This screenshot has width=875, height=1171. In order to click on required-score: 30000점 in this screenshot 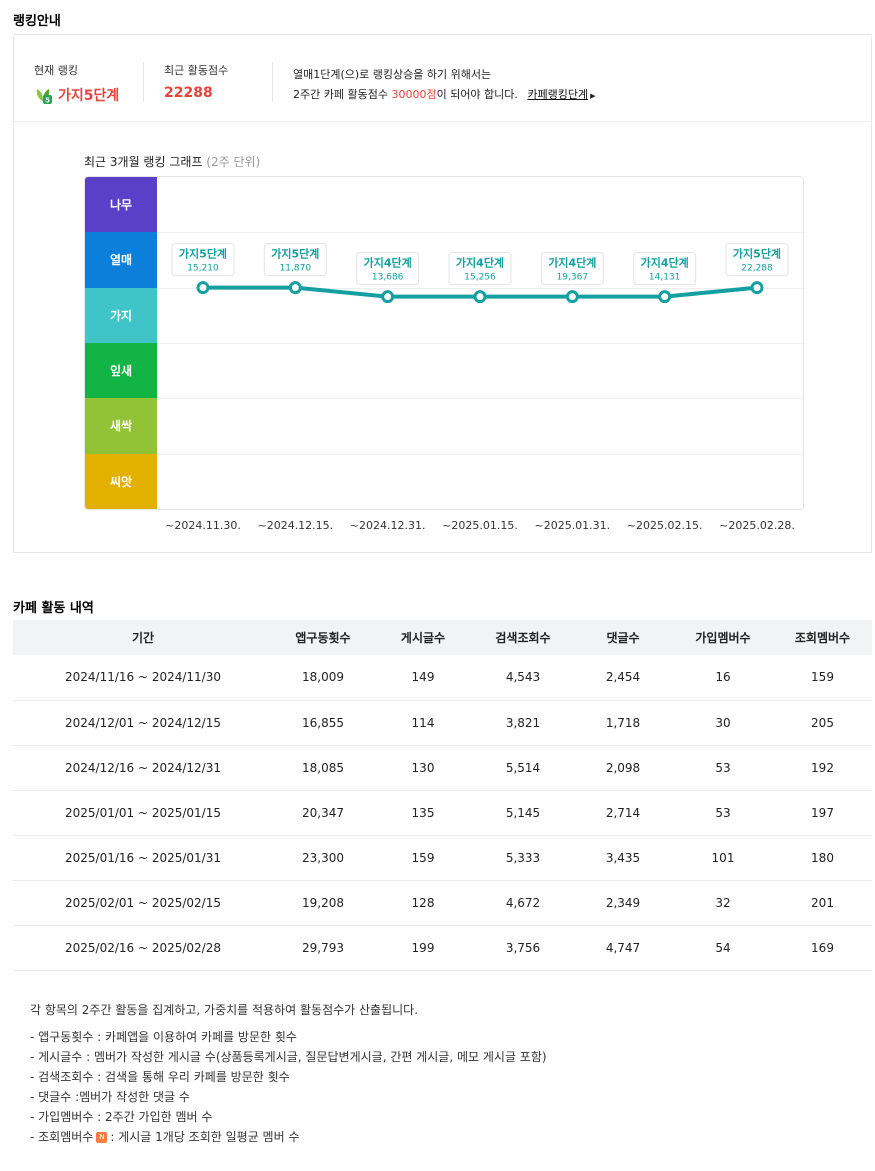, I will do `click(414, 94)`.